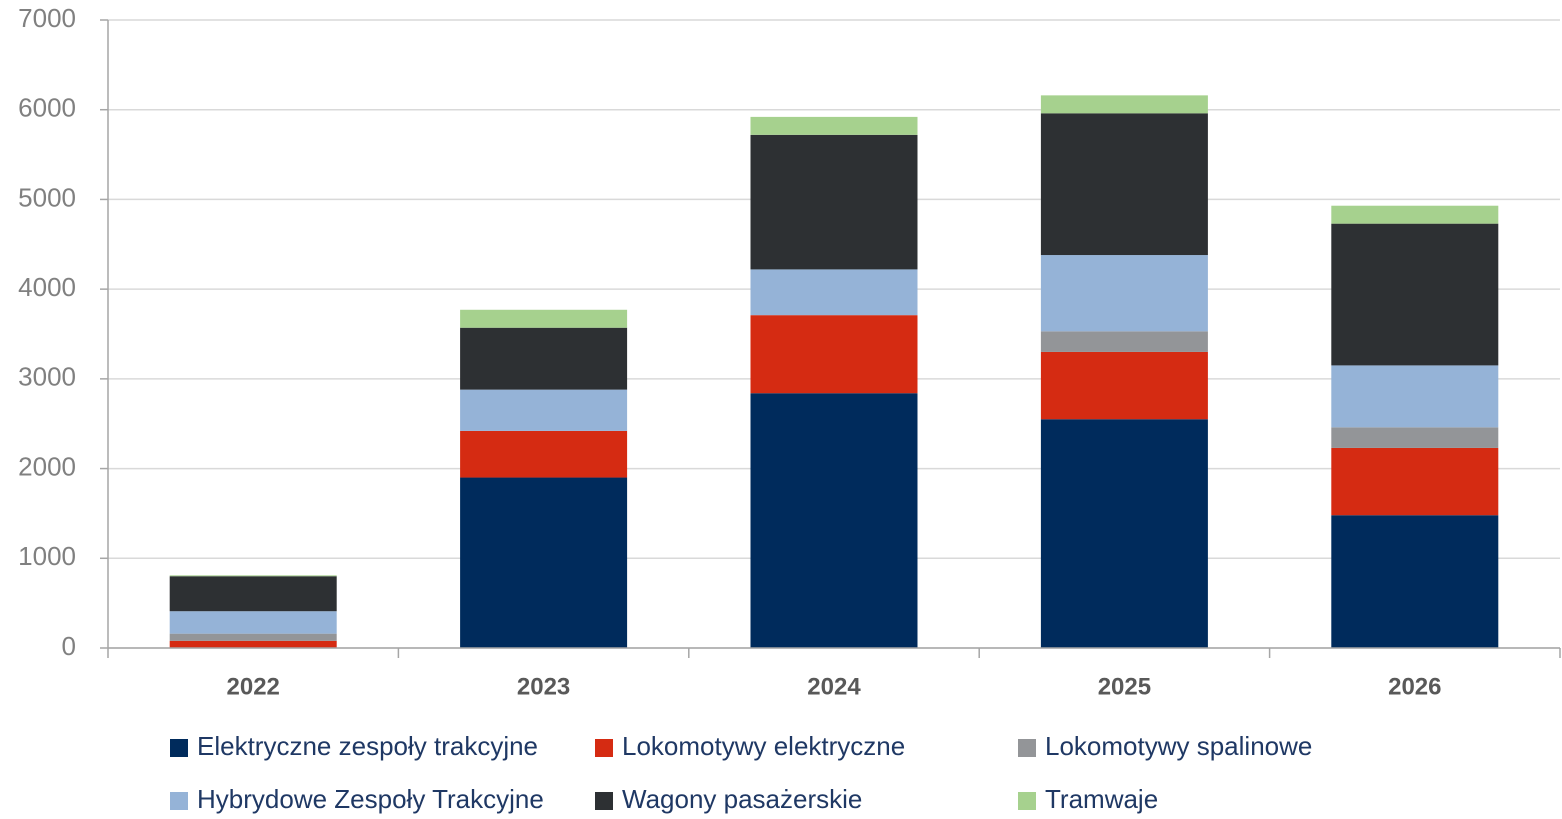 The width and height of the screenshot is (1562, 819). What do you see at coordinates (47, 108) in the screenshot?
I see `y-tick-label: 6000` at bounding box center [47, 108].